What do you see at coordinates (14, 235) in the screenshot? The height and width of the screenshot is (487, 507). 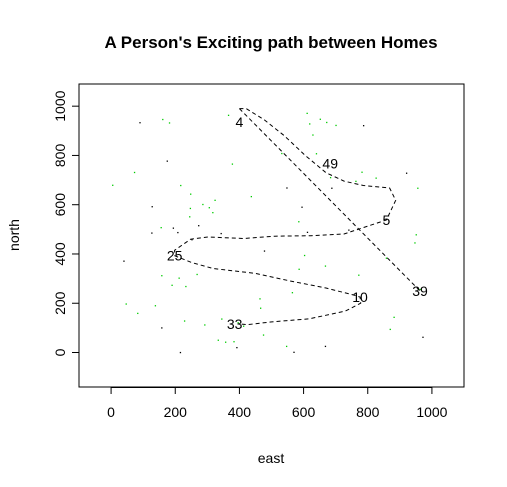 I see `y-axis-label: north` at bounding box center [14, 235].